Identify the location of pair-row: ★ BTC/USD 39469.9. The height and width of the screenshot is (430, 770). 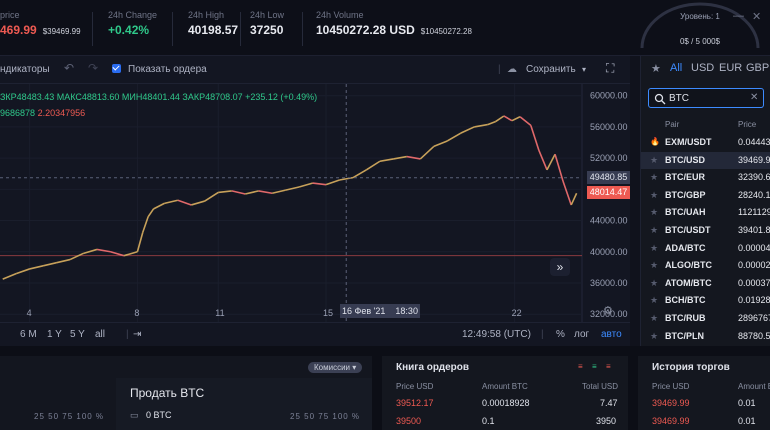
(705, 160).